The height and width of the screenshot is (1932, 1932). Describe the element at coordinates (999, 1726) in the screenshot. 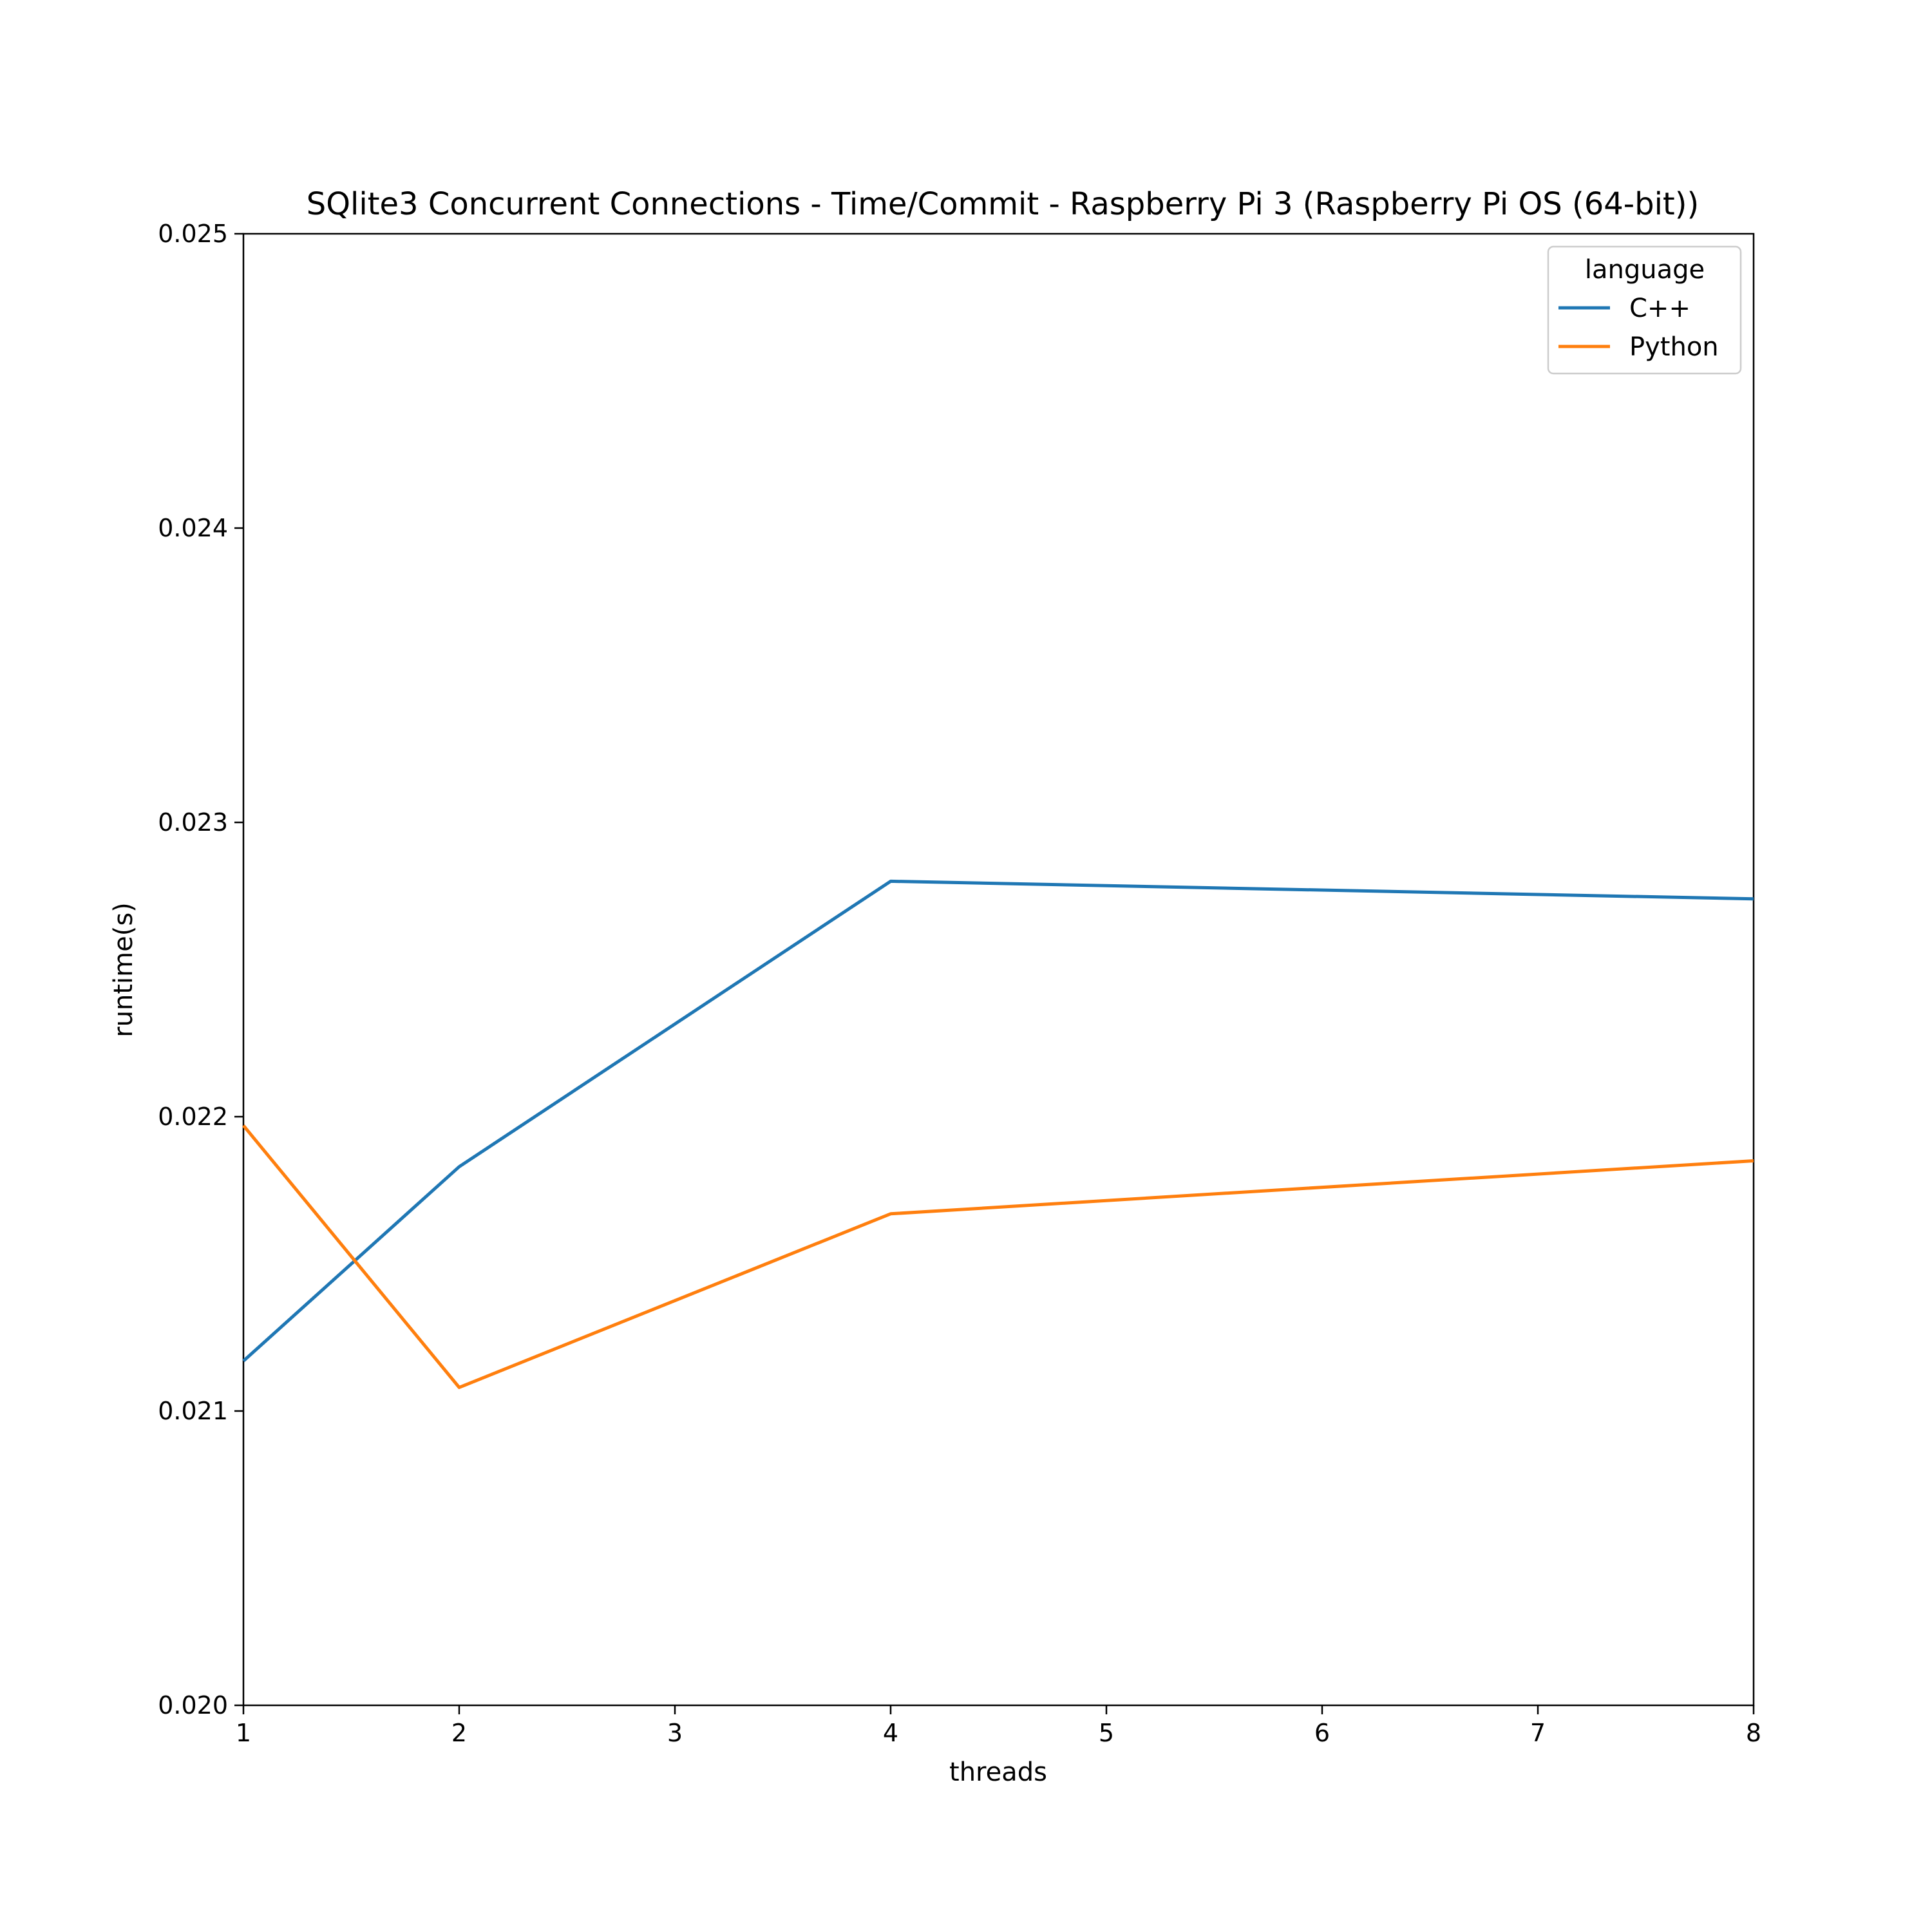

I see `x-axis-ticks: 1 2 3 4 5 6 7 8` at that location.